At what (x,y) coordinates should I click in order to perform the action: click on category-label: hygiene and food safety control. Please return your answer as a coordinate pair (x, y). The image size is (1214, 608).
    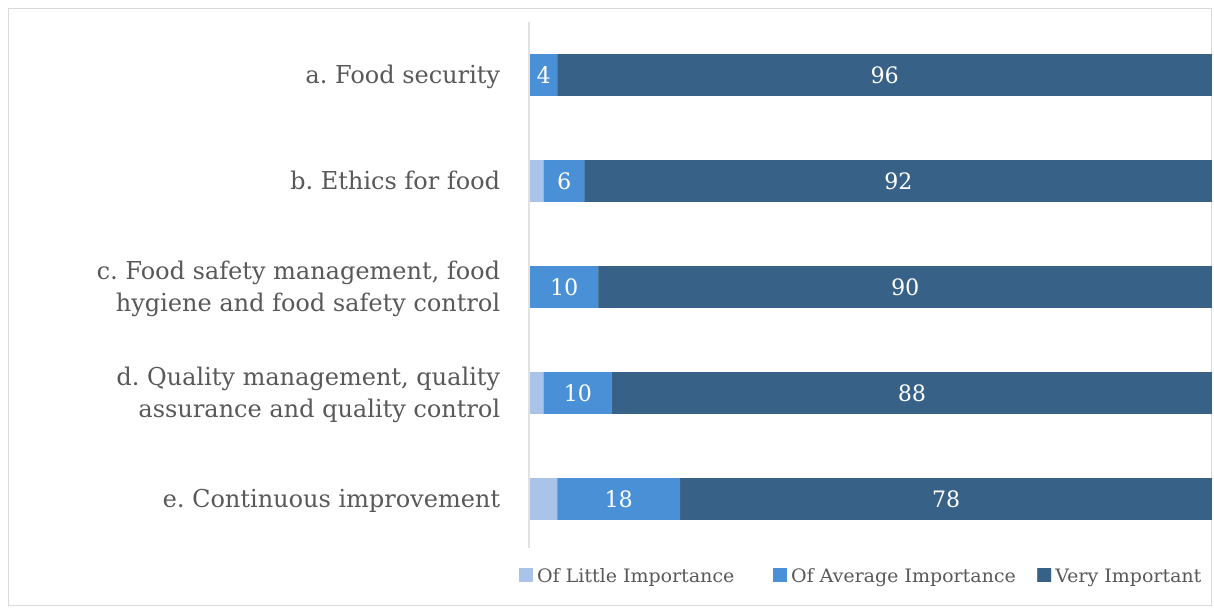
    Looking at the image, I should click on (308, 303).